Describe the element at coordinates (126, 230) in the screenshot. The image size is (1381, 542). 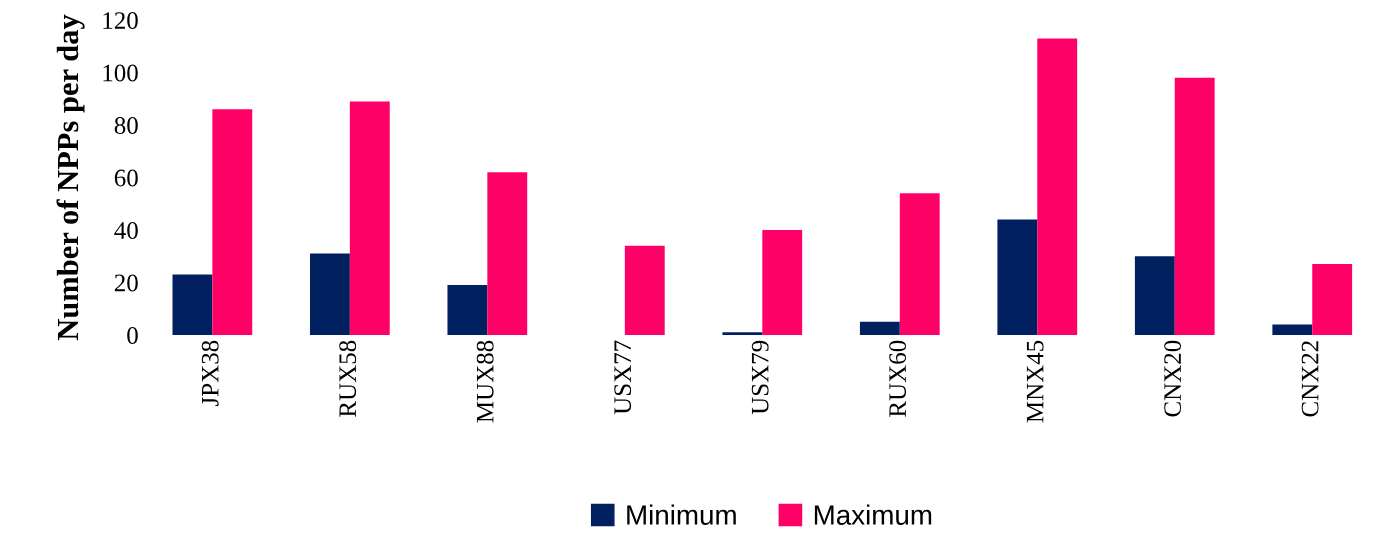
I see `y-tick-label: 40` at that location.